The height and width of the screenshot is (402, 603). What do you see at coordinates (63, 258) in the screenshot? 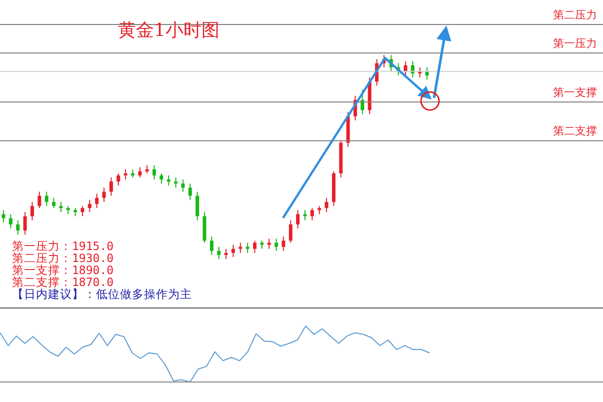
I see `annotation: 第二压力：1930.0` at bounding box center [63, 258].